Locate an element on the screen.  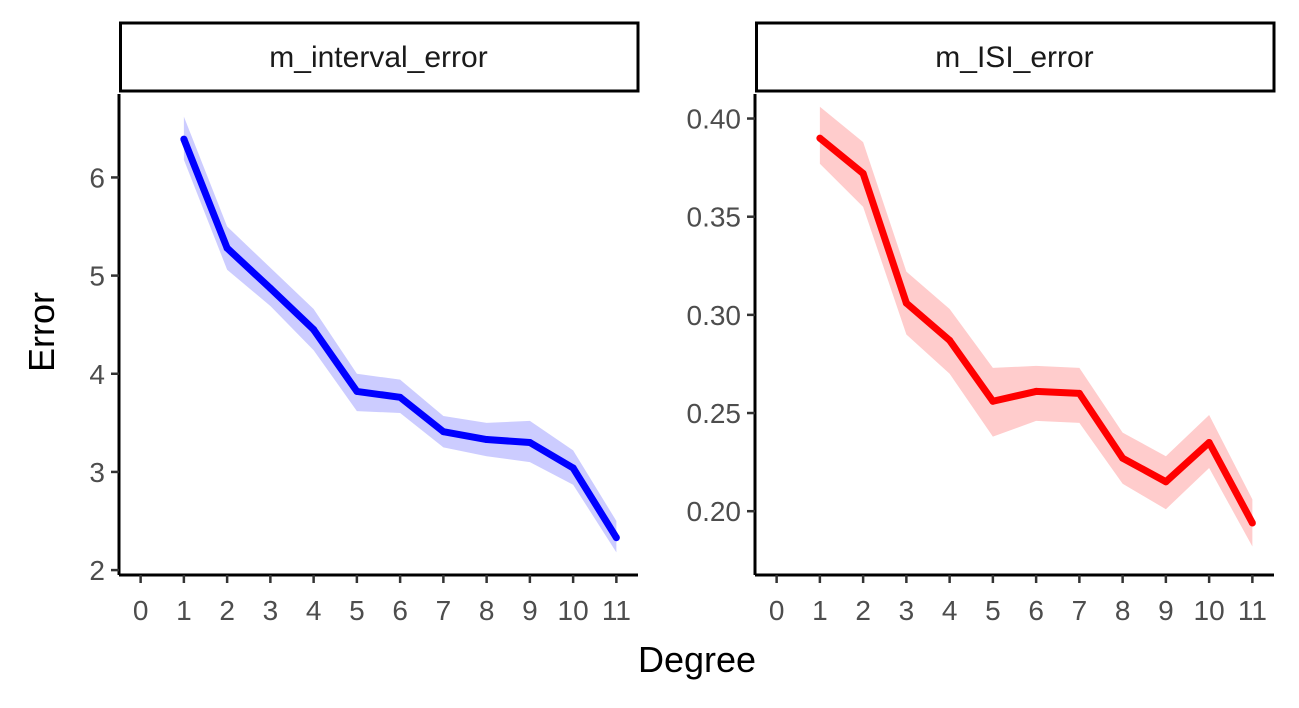
facet-strip-label: m_interval_error is located at coordinates (378, 57).